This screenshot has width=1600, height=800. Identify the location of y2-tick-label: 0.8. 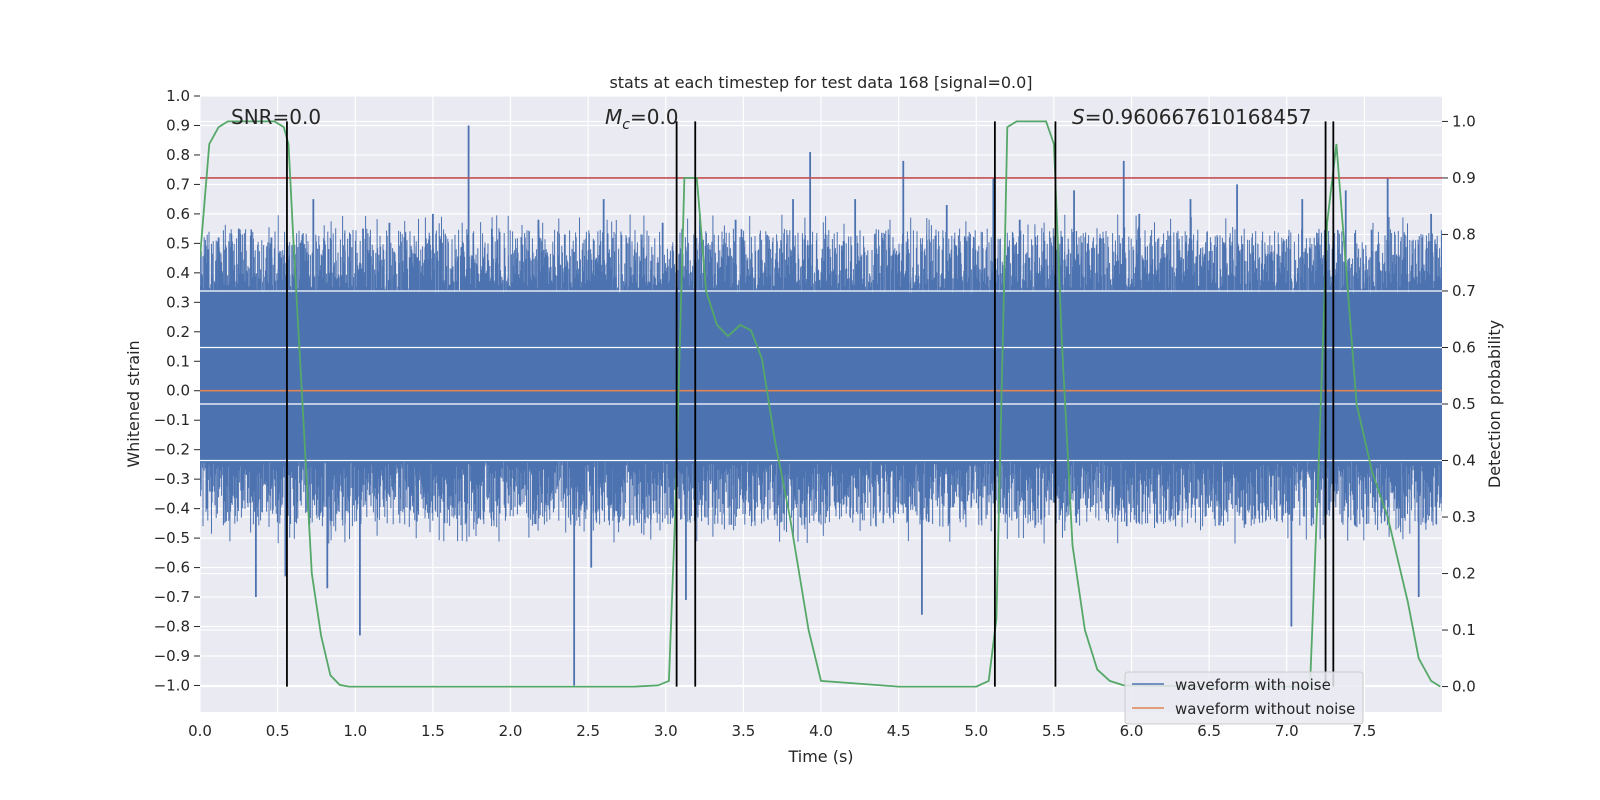
(1464, 234).